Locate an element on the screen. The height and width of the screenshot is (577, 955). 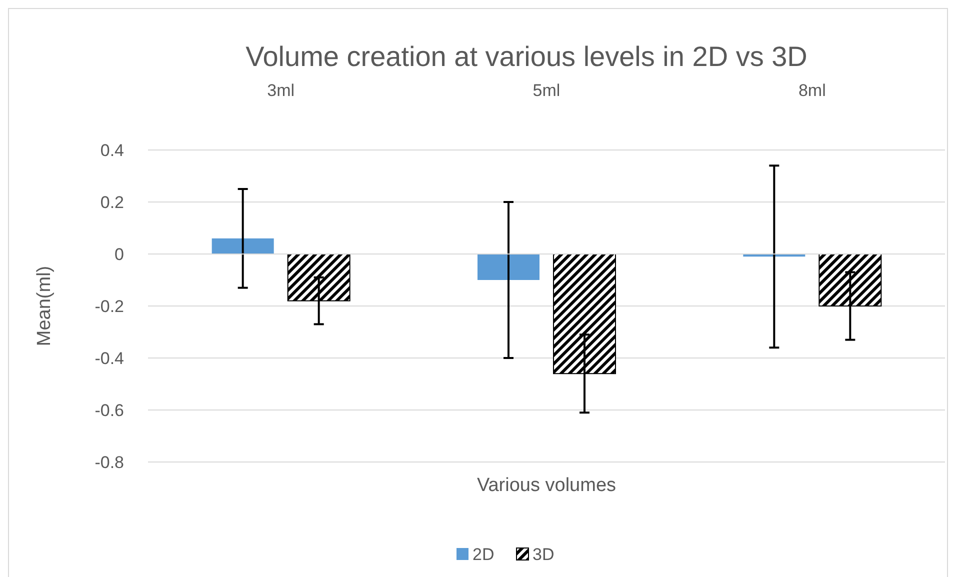
y-tick-label: 0.2 is located at coordinates (112, 202).